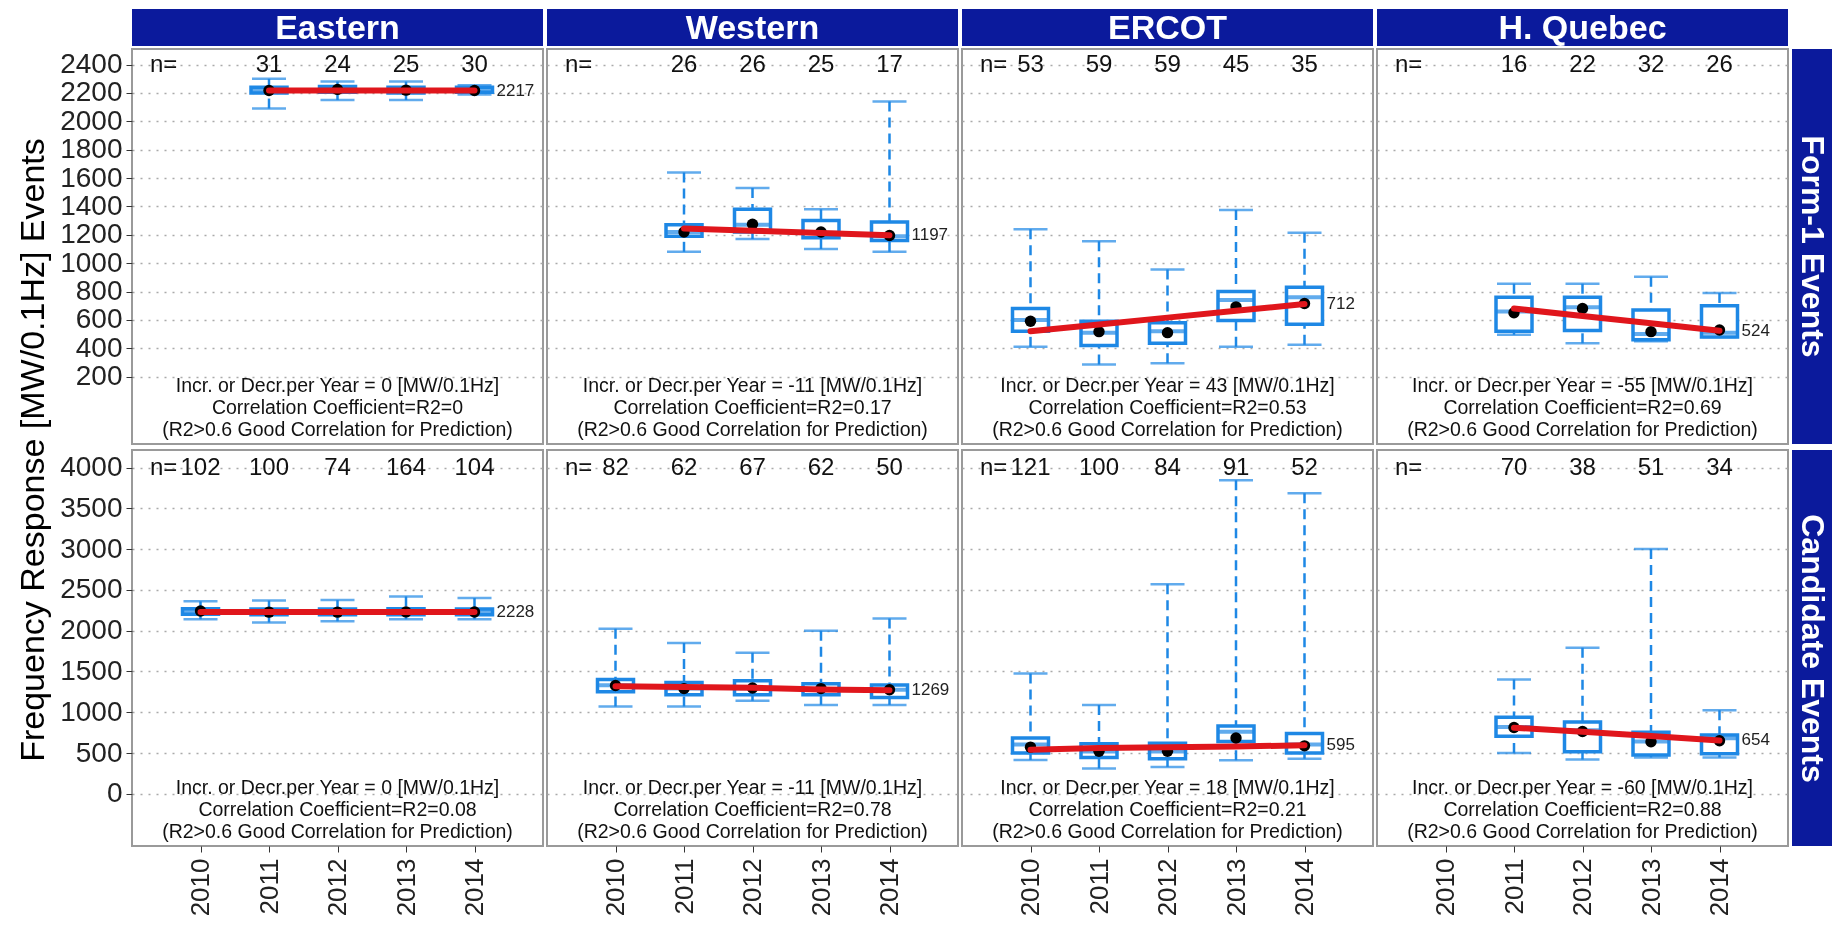 The image size is (1841, 929). I want to click on annotation: 45, so click(1236, 63).